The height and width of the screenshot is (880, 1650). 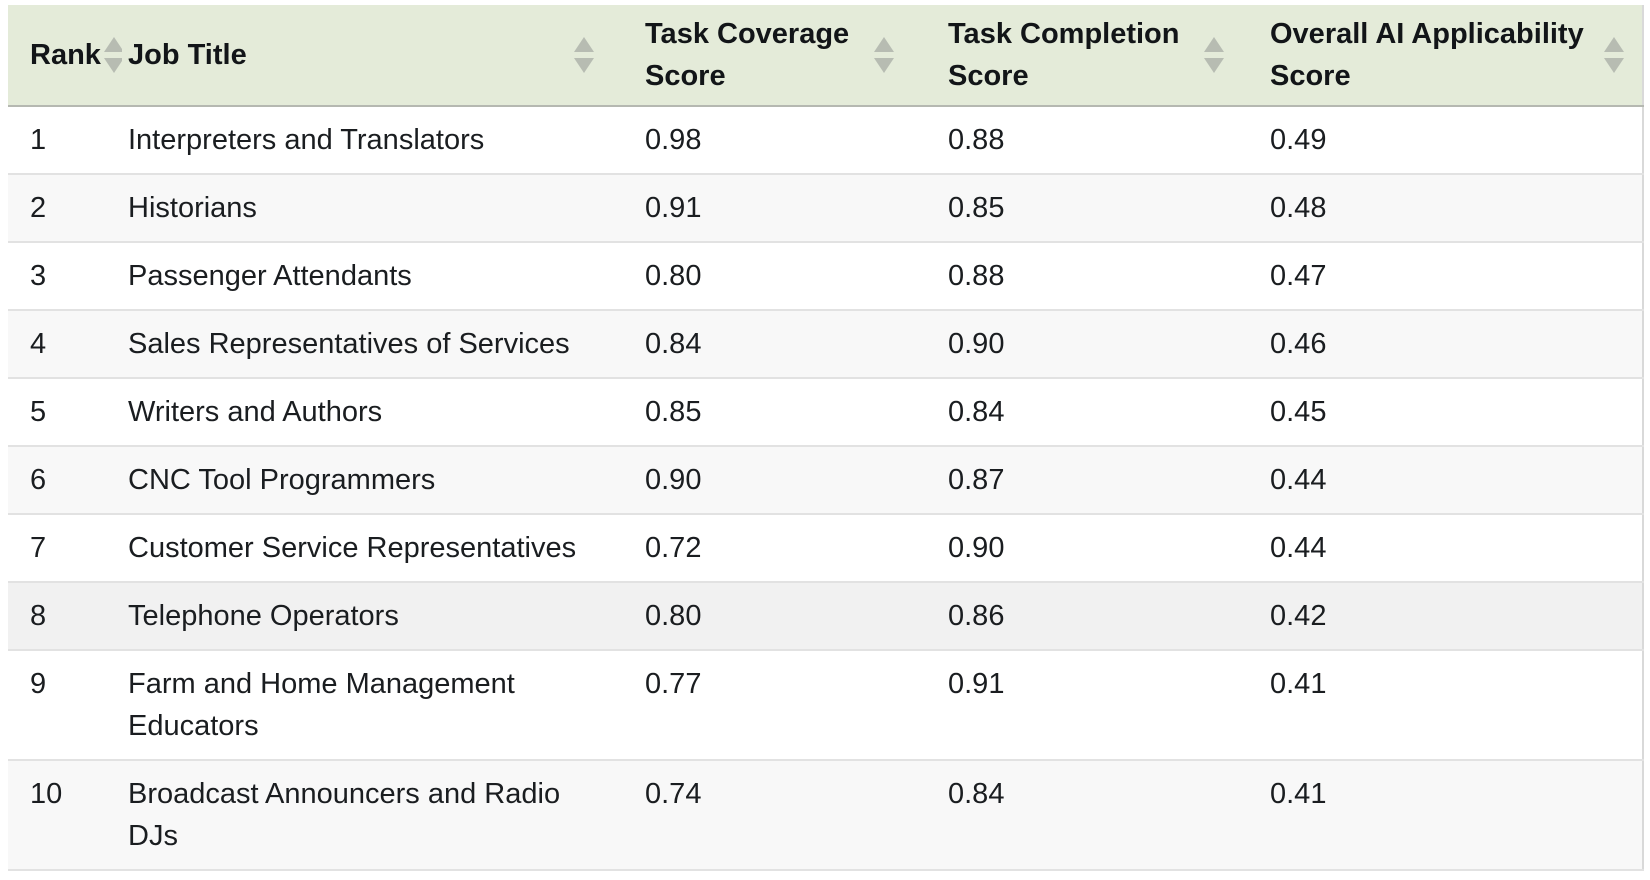 What do you see at coordinates (65, 480) in the screenshot?
I see `cell-rank: 6` at bounding box center [65, 480].